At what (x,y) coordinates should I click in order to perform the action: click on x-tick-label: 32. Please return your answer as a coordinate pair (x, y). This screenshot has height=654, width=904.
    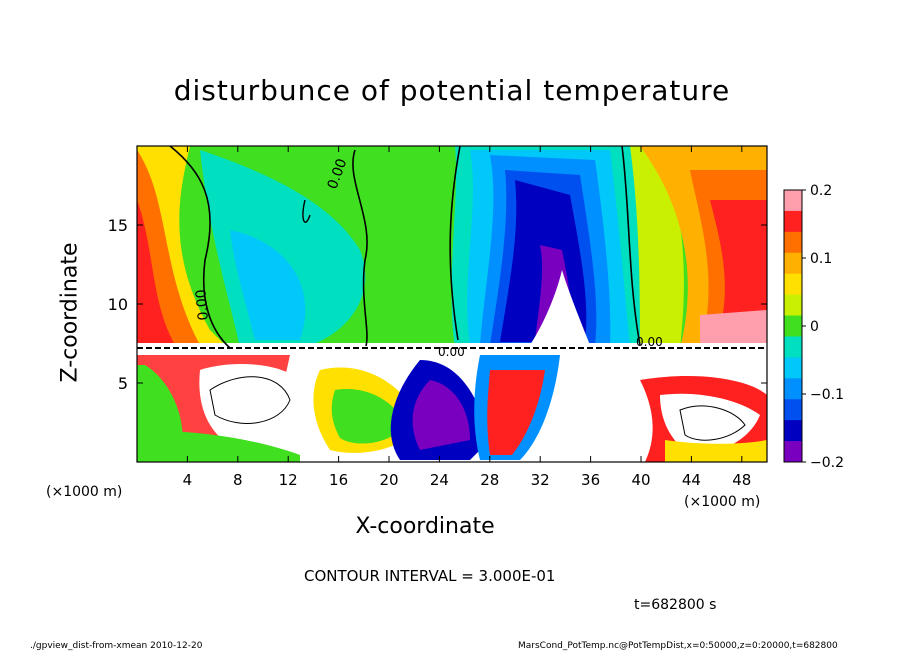
    Looking at the image, I should click on (540, 480).